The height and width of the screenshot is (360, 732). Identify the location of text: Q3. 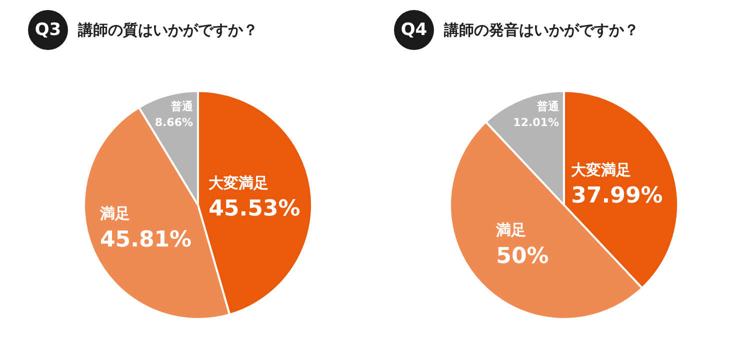
(48, 30).